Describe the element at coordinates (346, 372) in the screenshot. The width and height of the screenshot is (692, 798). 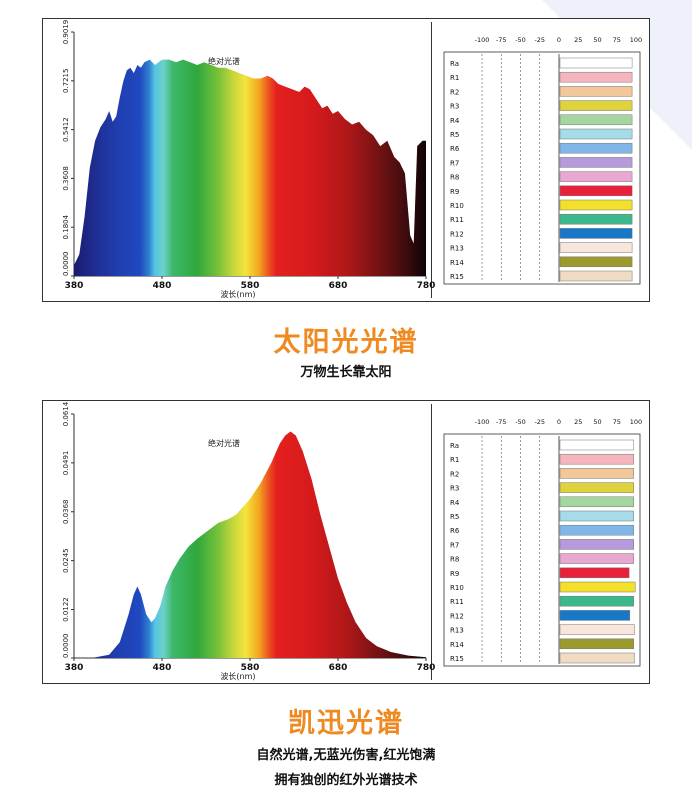
I see `section1-subtitle: 万物生长靠太阳` at that location.